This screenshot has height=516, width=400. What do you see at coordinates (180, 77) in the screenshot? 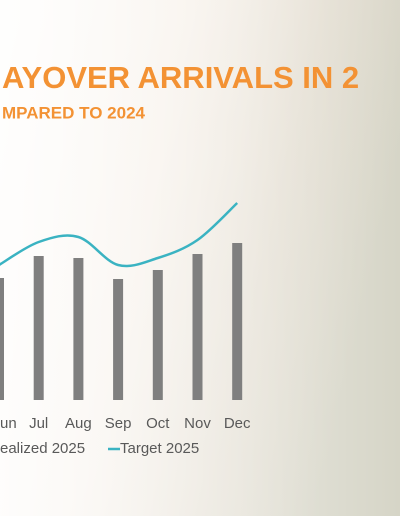
I see `chart-title: AYOVER ARRIVALS IN 2` at bounding box center [180, 77].